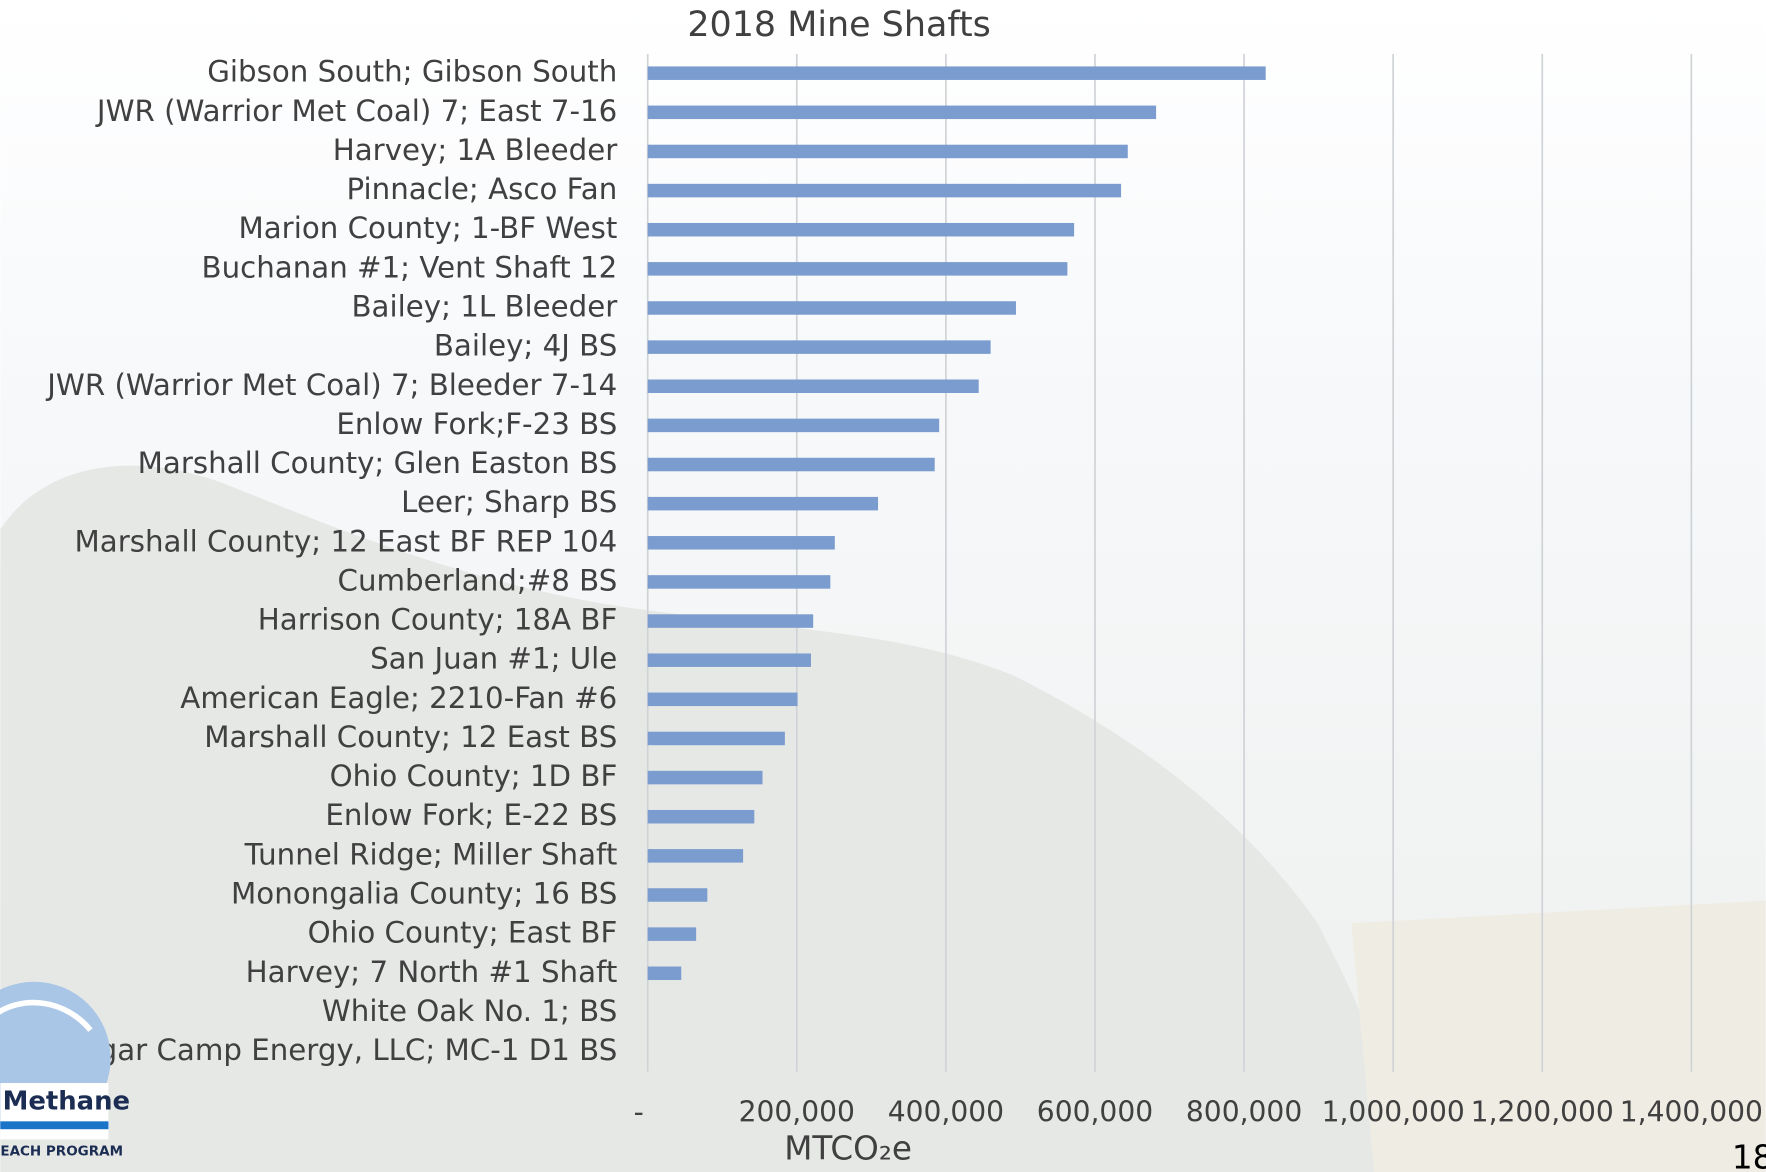 The width and height of the screenshot is (1766, 1172). What do you see at coordinates (484, 306) in the screenshot?
I see `y-tick-label: Bailey; 1L Bleeder` at bounding box center [484, 306].